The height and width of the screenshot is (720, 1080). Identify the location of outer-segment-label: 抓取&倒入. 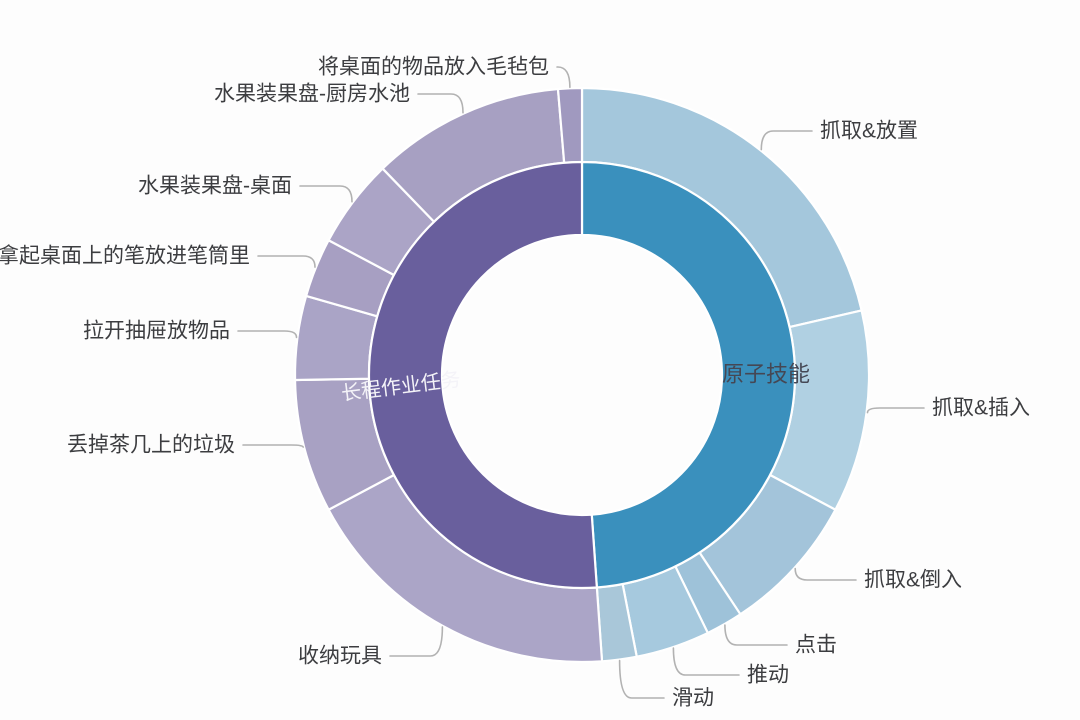
(913, 580).